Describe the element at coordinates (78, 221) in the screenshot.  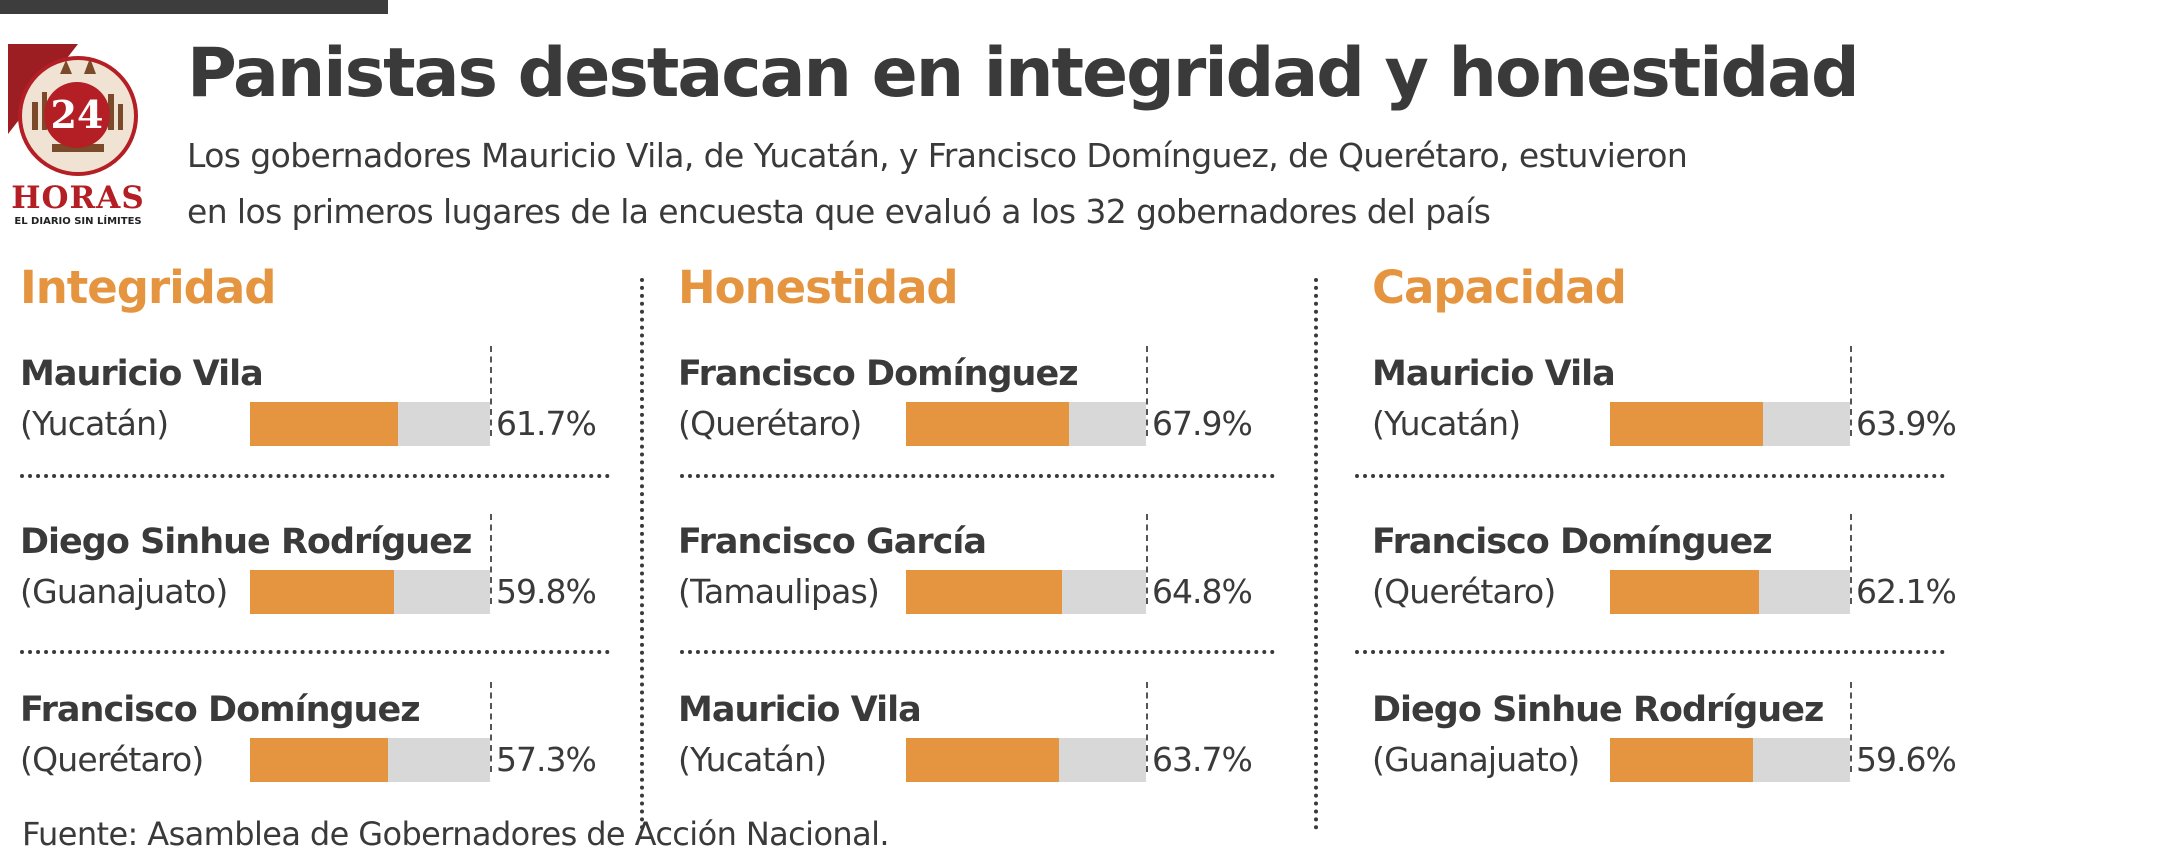
I see `logo-tagline: EL DIARIO SIN LÍMITES` at that location.